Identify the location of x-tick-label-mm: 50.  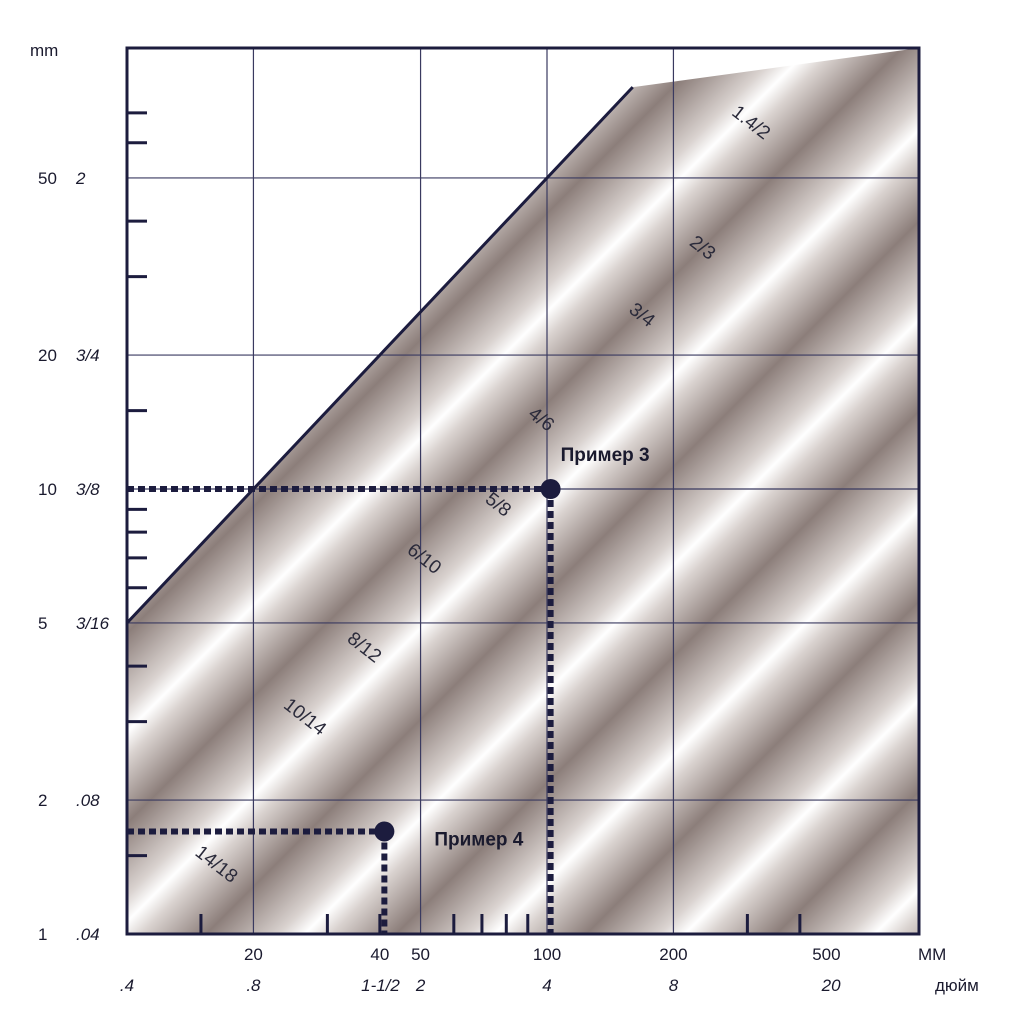
(420, 954).